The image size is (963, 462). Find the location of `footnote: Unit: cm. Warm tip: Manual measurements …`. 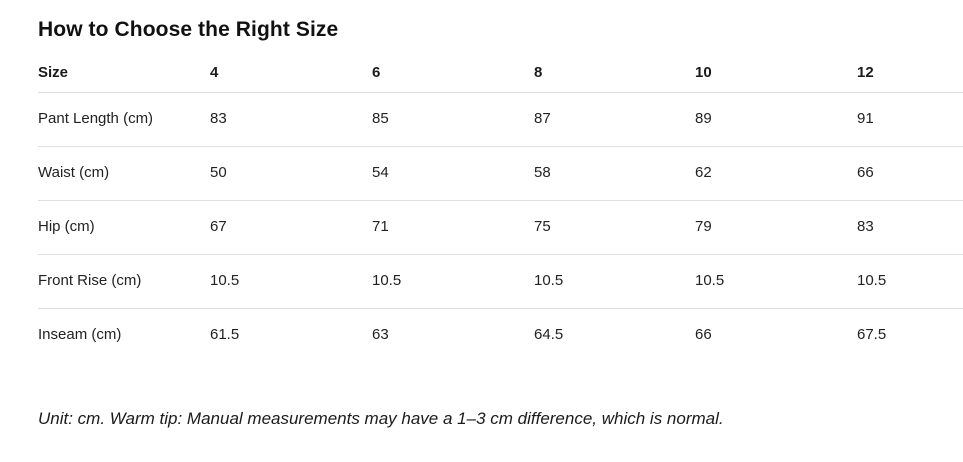

footnote: Unit: cm. Warm tip: Manual measurements … is located at coordinates (381, 418).